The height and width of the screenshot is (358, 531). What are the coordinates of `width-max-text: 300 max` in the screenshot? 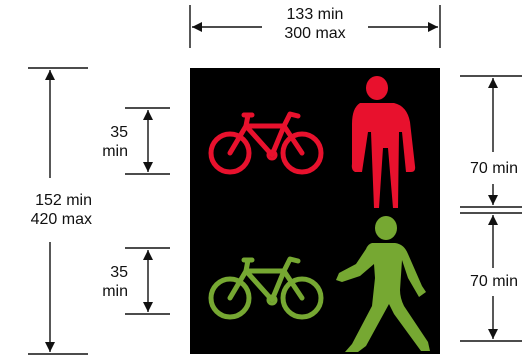 It's located at (315, 33).